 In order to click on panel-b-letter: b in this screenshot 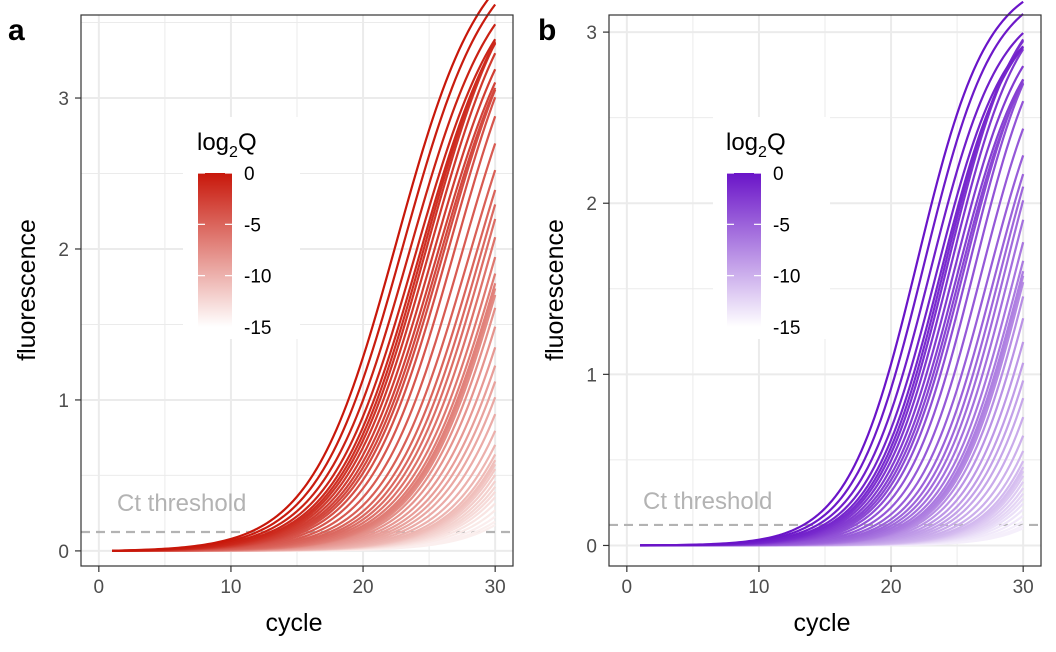, I will do `click(547, 30)`.